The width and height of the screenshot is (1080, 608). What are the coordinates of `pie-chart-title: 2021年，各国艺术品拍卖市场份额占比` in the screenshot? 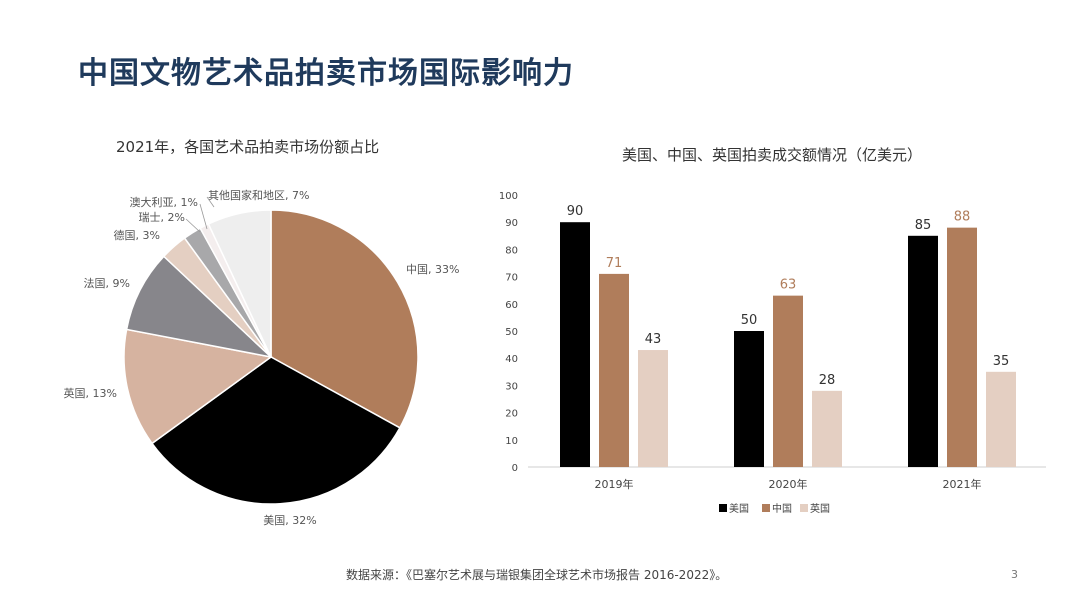 It's located at (248, 147).